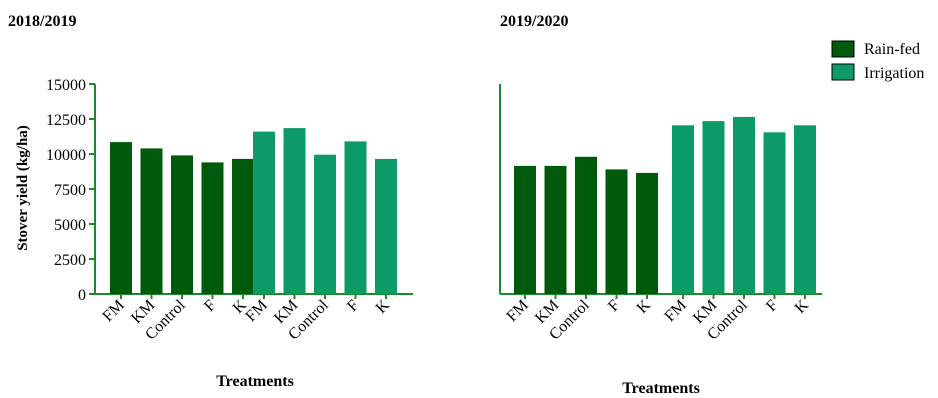  Describe the element at coordinates (66, 155) in the screenshot. I see `y-tick-label: 10000` at that location.